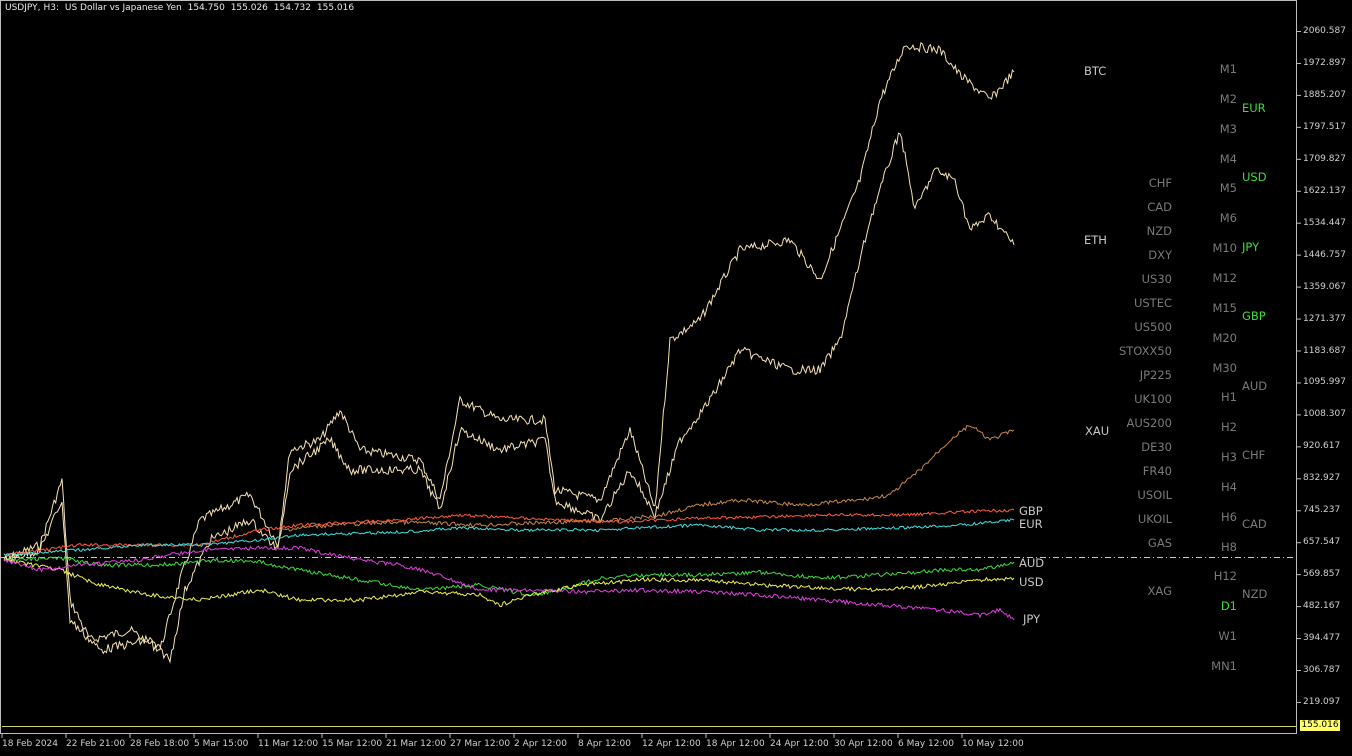 The width and height of the screenshot is (1352, 756). What do you see at coordinates (1159, 207) in the screenshot?
I see `symbol-button-cad: CAD` at bounding box center [1159, 207].